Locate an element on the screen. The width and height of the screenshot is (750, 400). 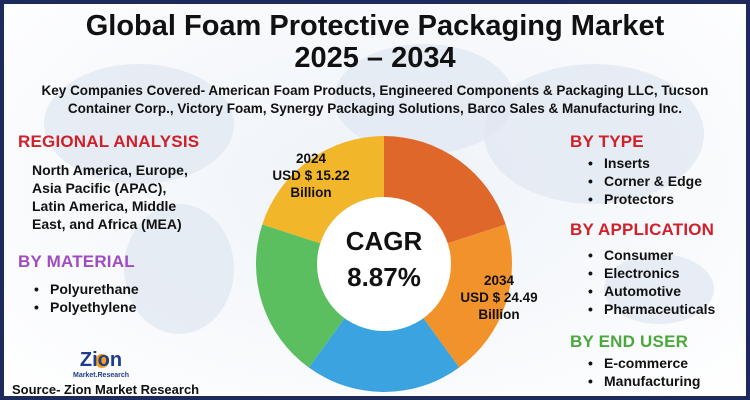
by-application-heading: BY APPLICATION is located at coordinates (642, 229).